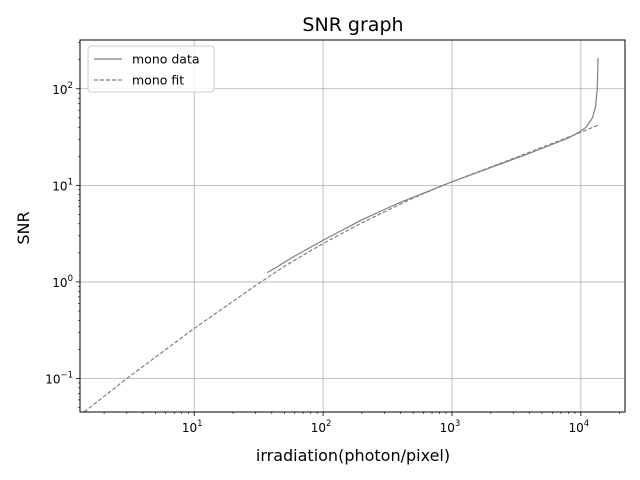 Image resolution: width=640 pixels, height=480 pixels. What do you see at coordinates (70, 279) in the screenshot?
I see `y-tick-exponent: 0` at bounding box center [70, 279].